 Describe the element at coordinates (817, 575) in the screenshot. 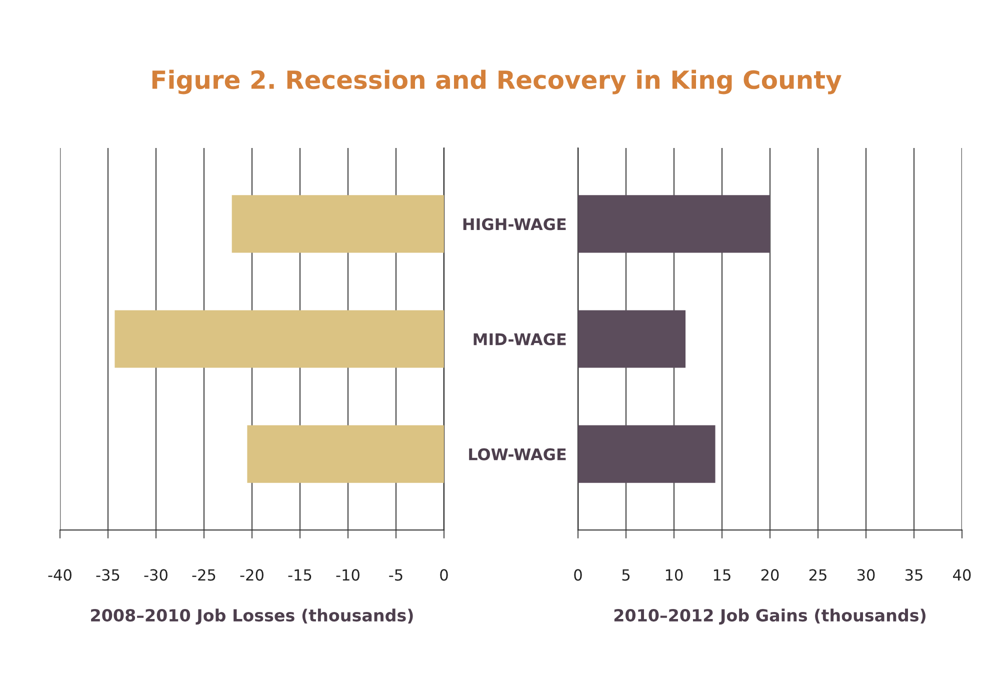

I see `x-tick-label: 25` at that location.